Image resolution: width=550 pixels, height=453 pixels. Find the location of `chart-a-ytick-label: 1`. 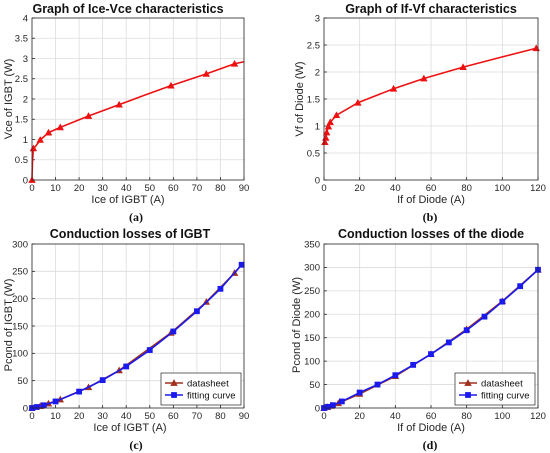

chart-a-ytick-label: 1 is located at coordinates (25, 140).